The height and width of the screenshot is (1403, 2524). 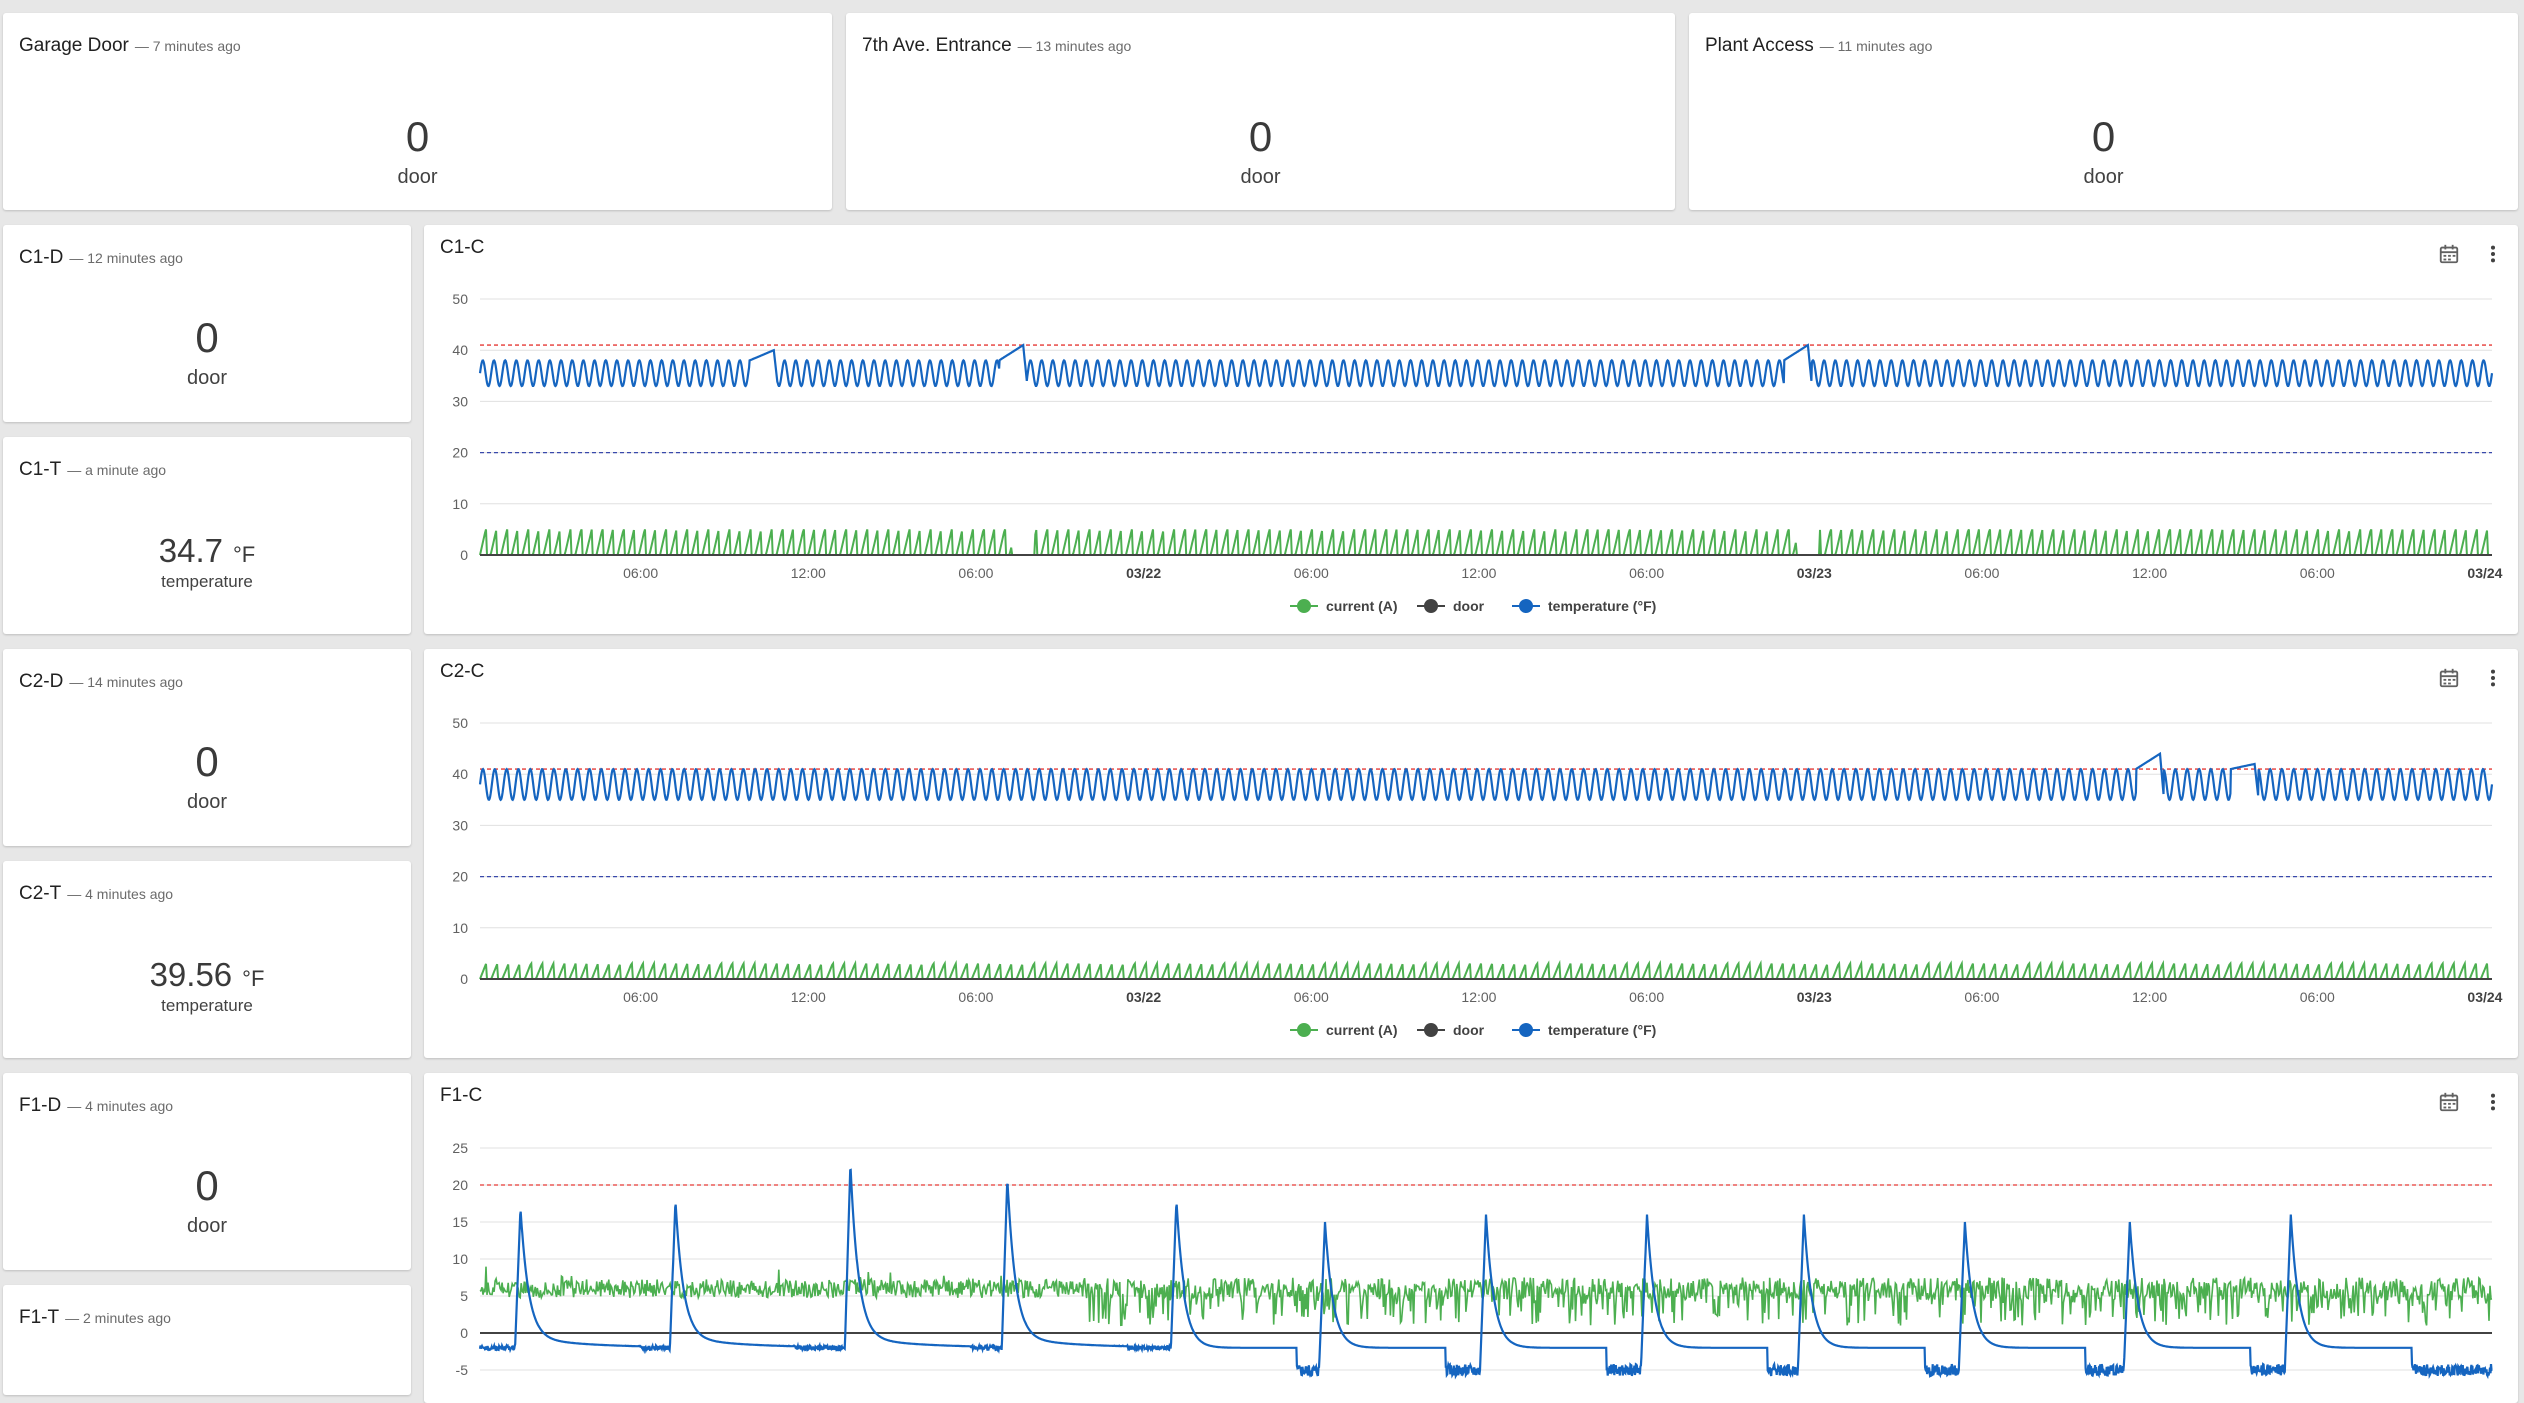 What do you see at coordinates (464, 1296) in the screenshot?
I see `y-tick-label: 5` at bounding box center [464, 1296].